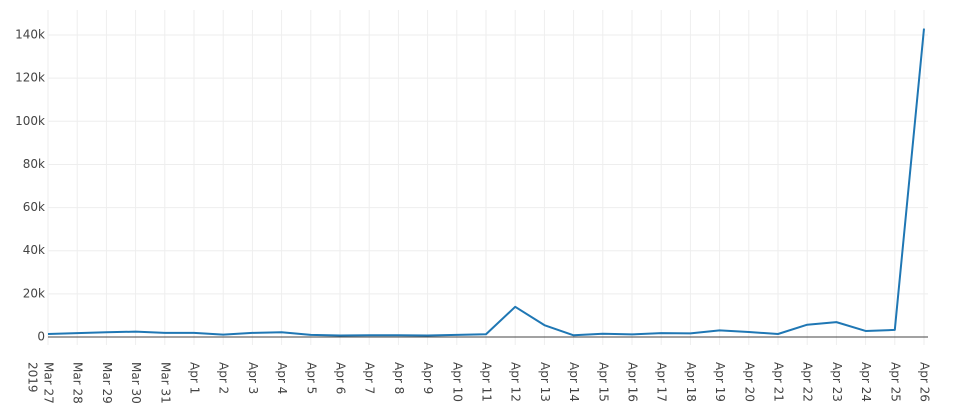  What do you see at coordinates (370, 378) in the screenshot?
I see `x-tick-label: Apr 7` at bounding box center [370, 378].